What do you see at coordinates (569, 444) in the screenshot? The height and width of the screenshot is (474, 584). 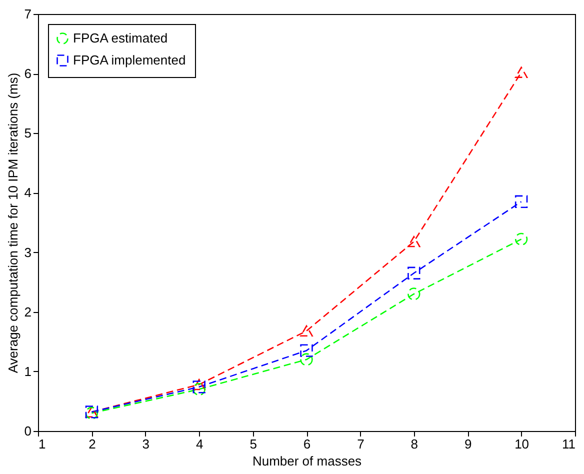 I see `x-tick-label: 11` at bounding box center [569, 444].